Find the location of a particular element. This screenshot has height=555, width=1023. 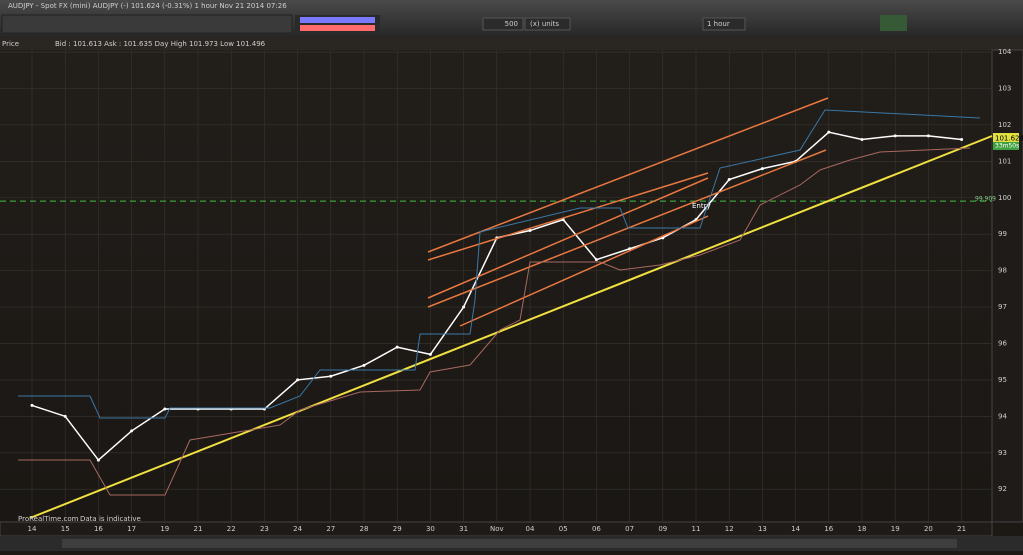

x-tick-label: 18 is located at coordinates (862, 529).